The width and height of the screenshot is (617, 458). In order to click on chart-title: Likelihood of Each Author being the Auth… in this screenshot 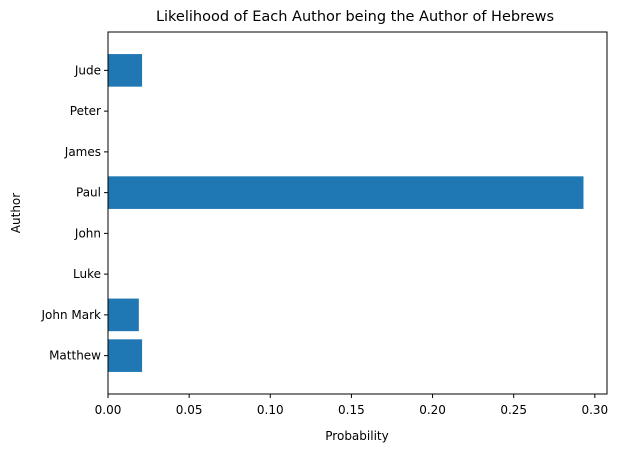, I will do `click(355, 17)`.